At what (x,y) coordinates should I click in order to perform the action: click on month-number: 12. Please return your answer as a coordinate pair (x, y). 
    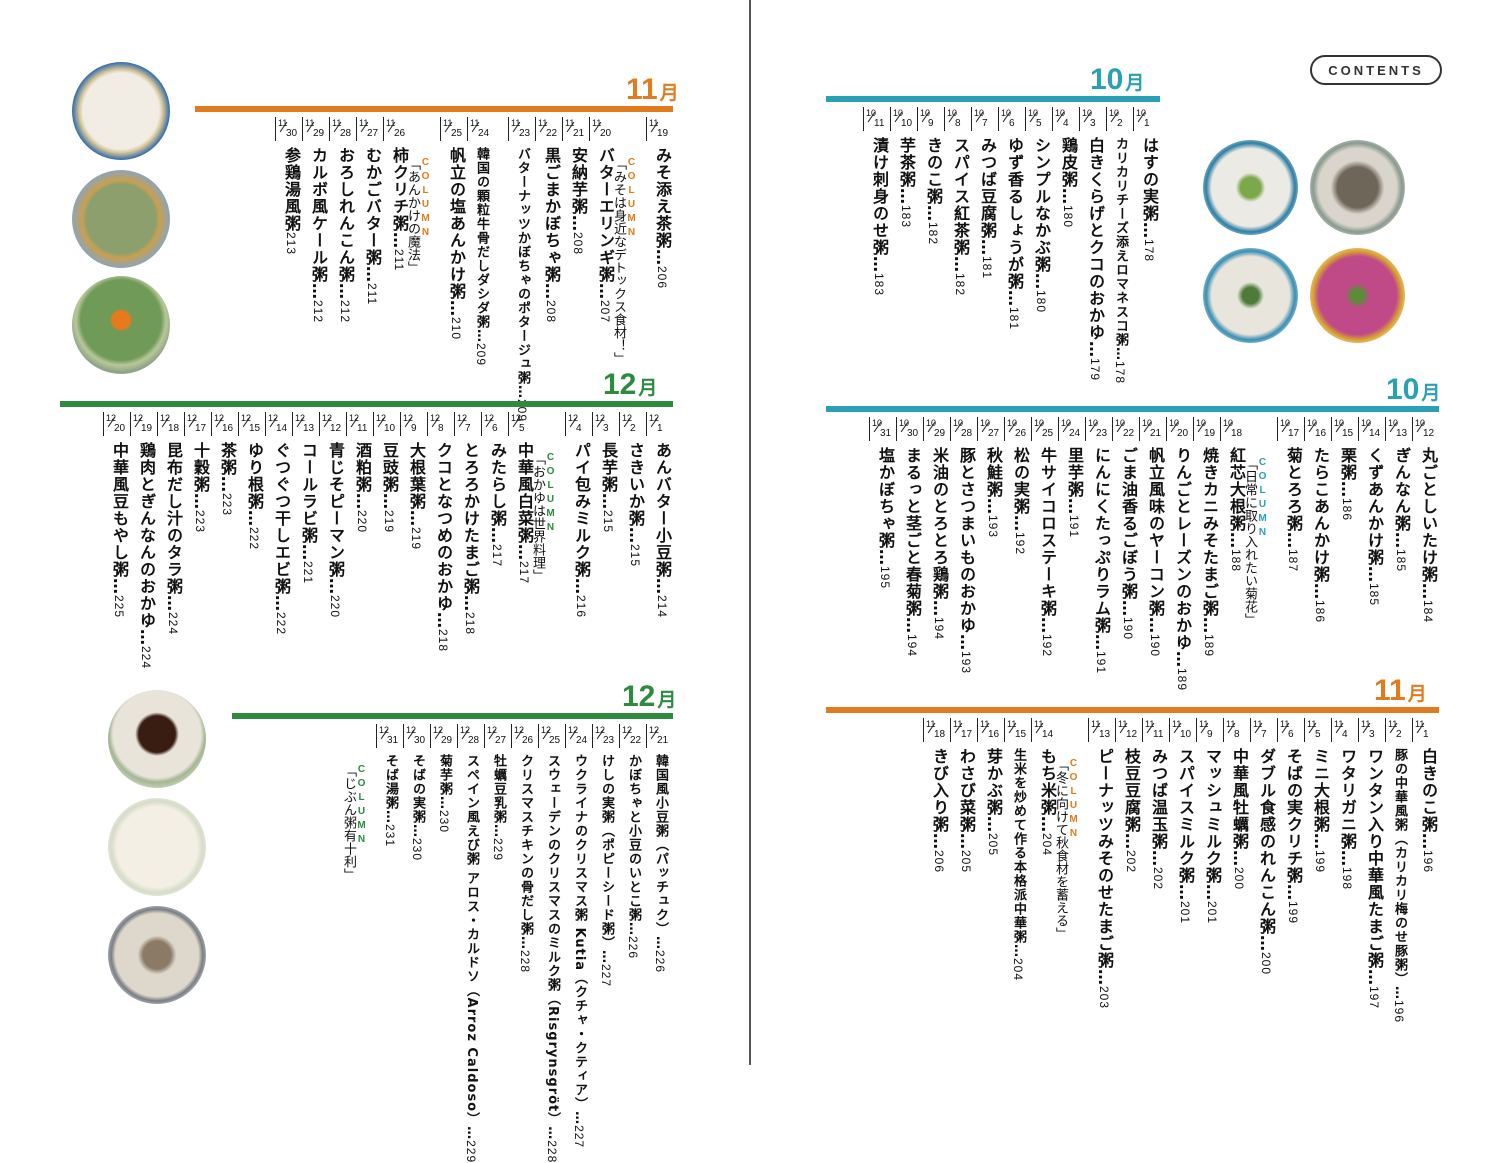
    Looking at the image, I should click on (620, 384).